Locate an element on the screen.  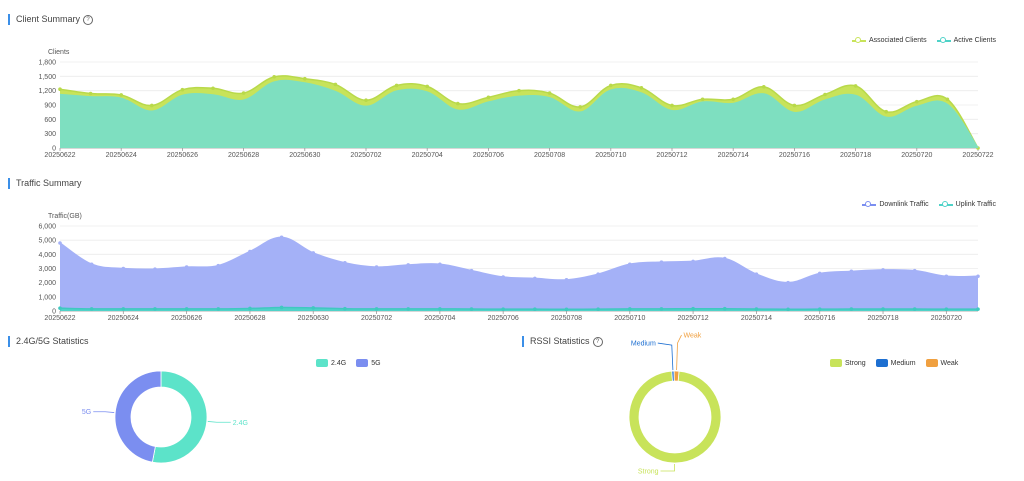
slice-label: Medium is located at coordinates (643, 344).